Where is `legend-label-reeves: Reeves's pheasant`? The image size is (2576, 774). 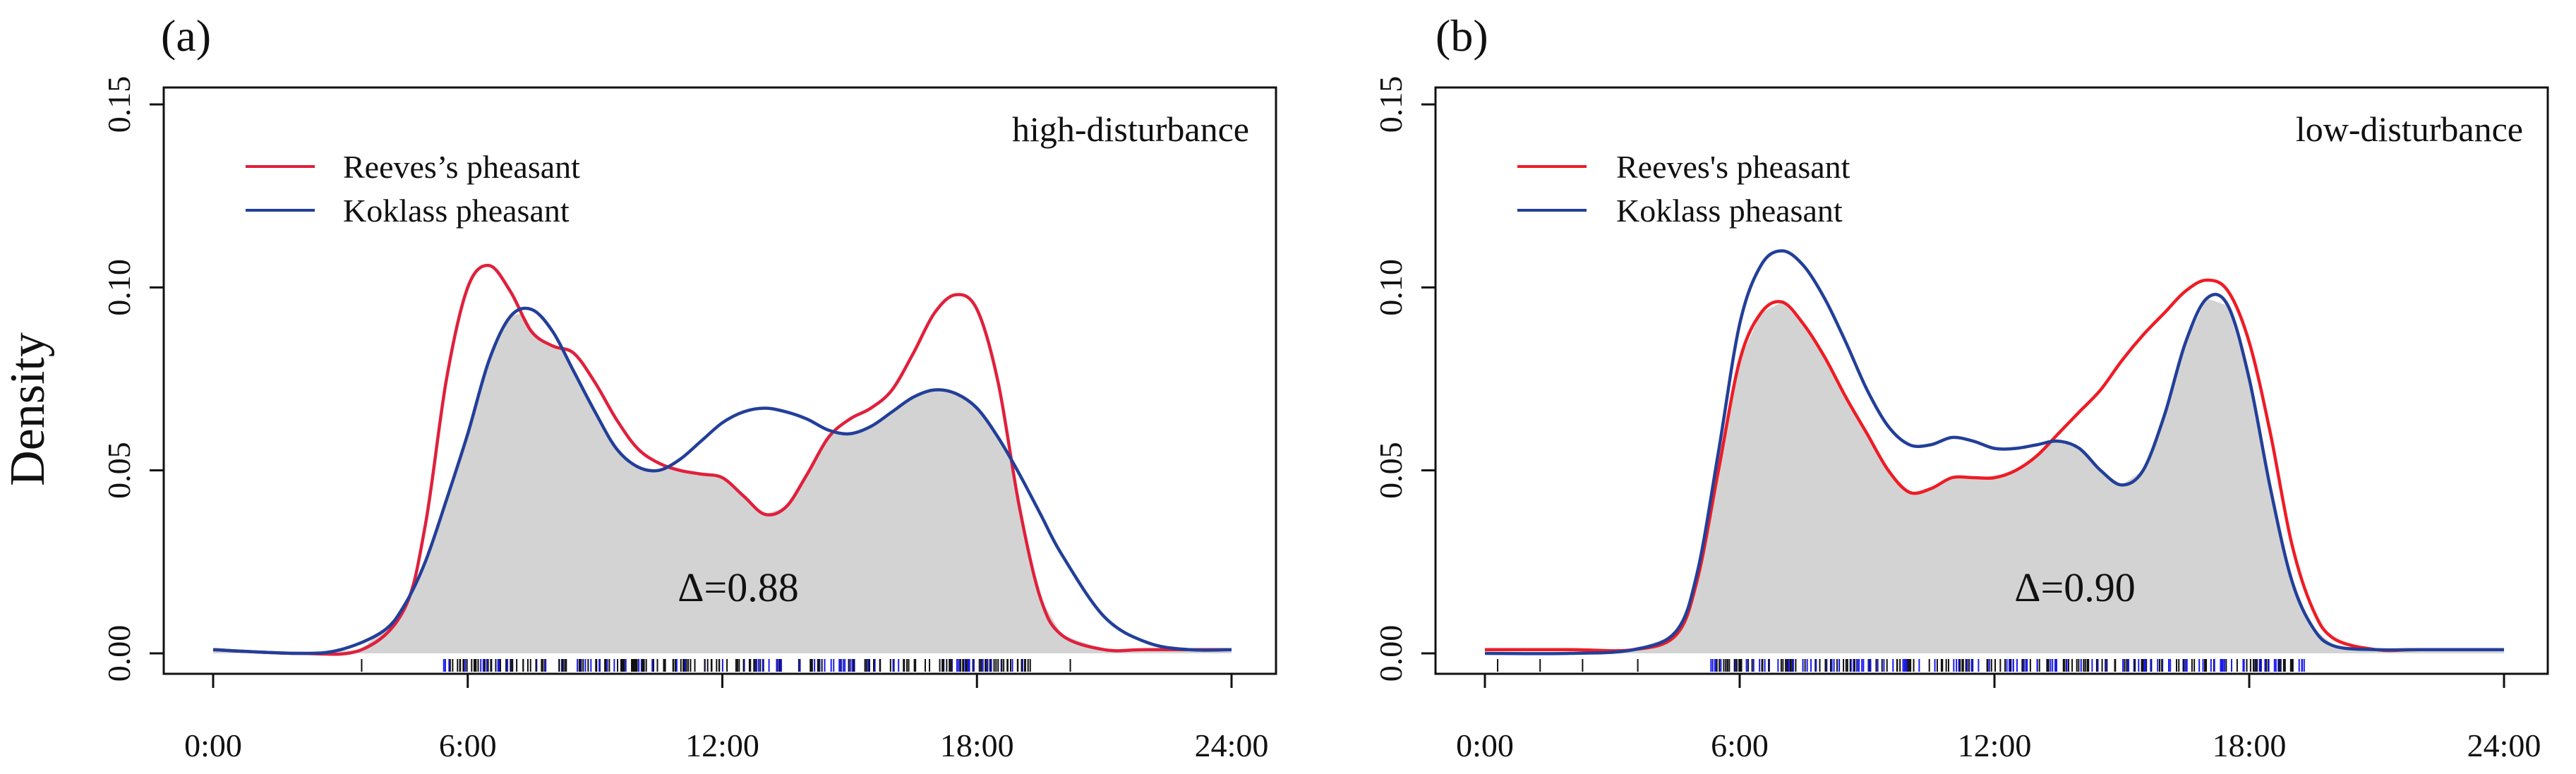 legend-label-reeves: Reeves's pheasant is located at coordinates (1733, 167).